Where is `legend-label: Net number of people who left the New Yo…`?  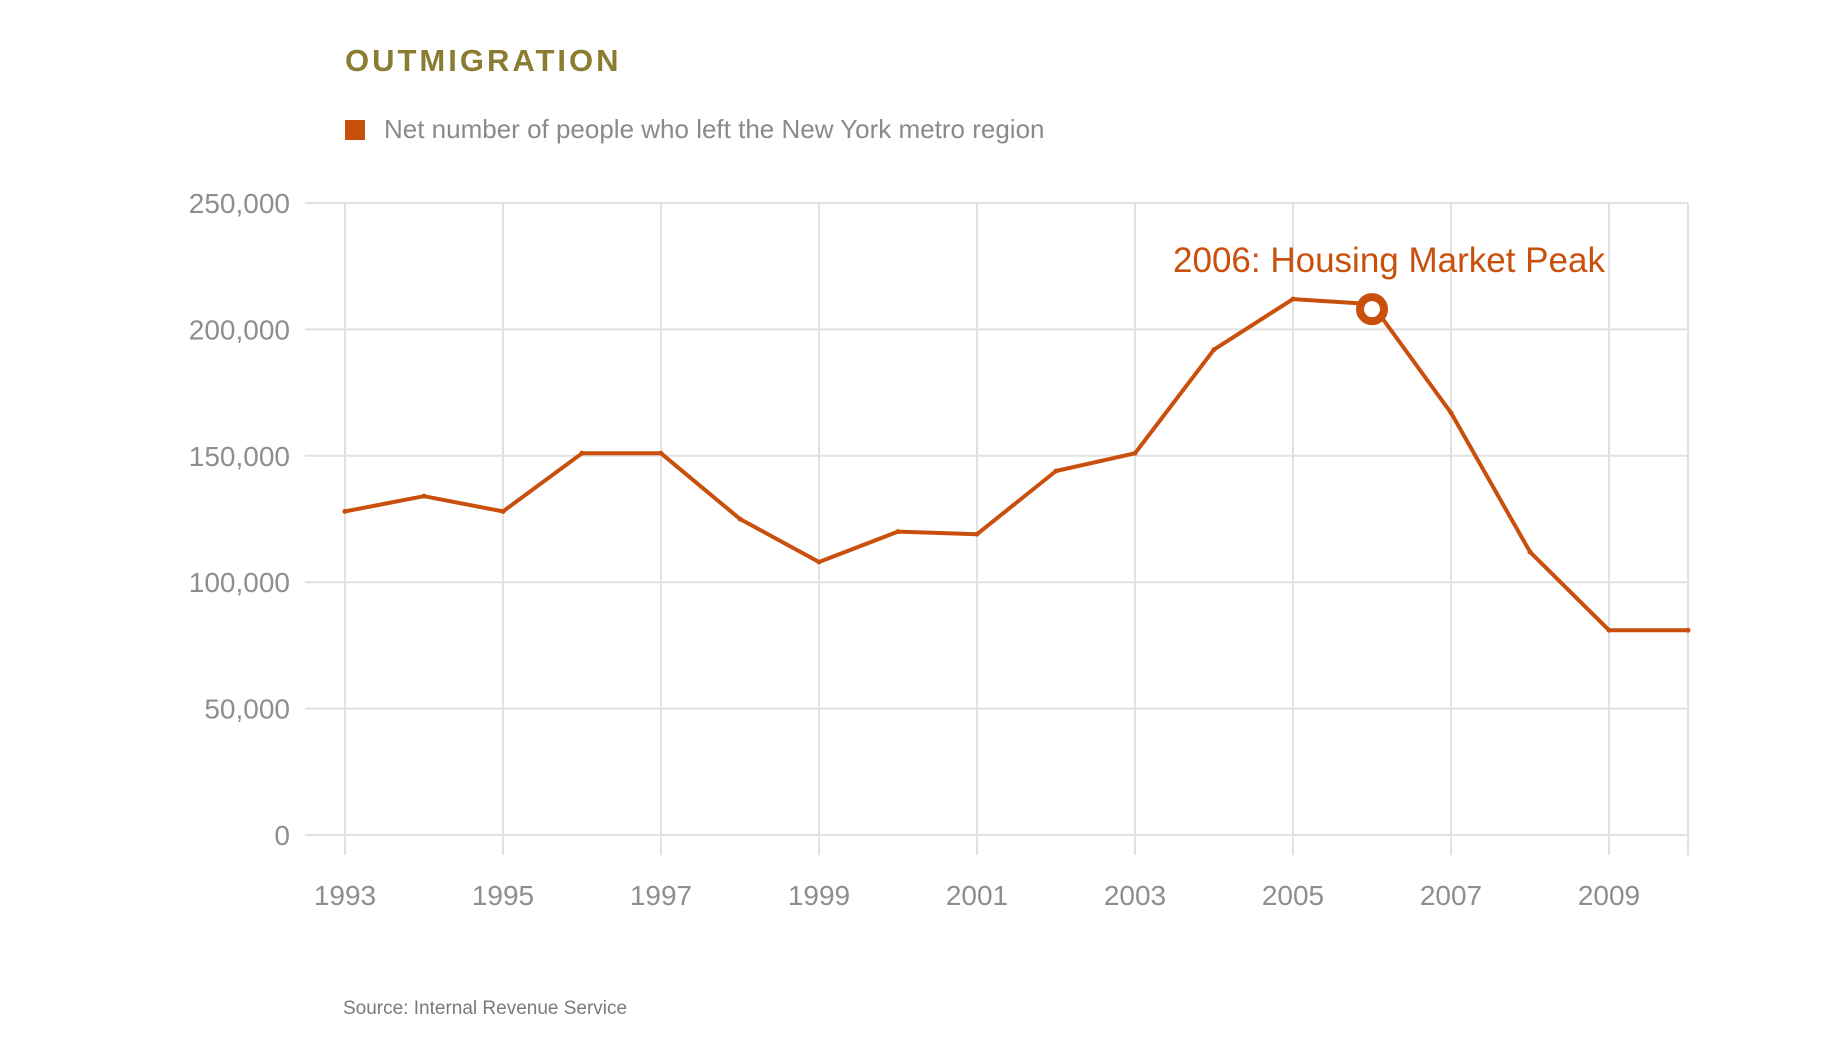
legend-label: Net number of people who left the New Yo… is located at coordinates (714, 129).